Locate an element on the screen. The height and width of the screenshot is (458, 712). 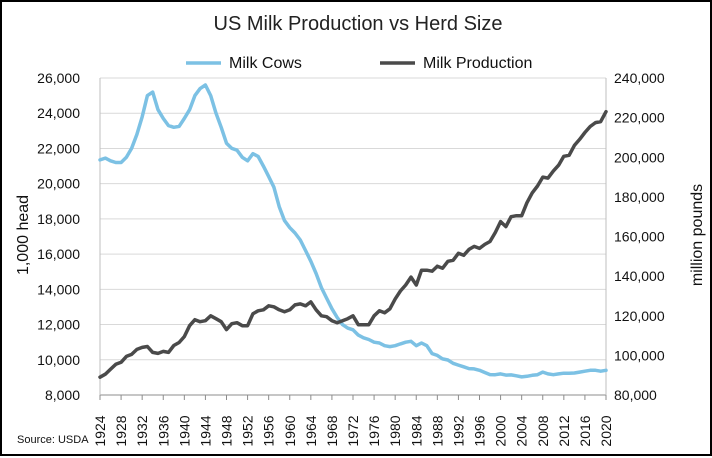
x-tick-label: 2020 is located at coordinates (606, 430).